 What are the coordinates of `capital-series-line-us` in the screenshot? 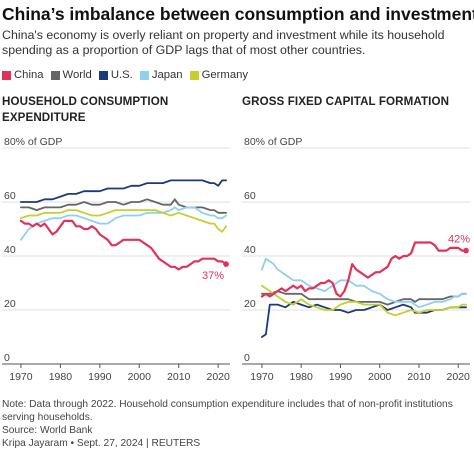 It's located at (364, 319).